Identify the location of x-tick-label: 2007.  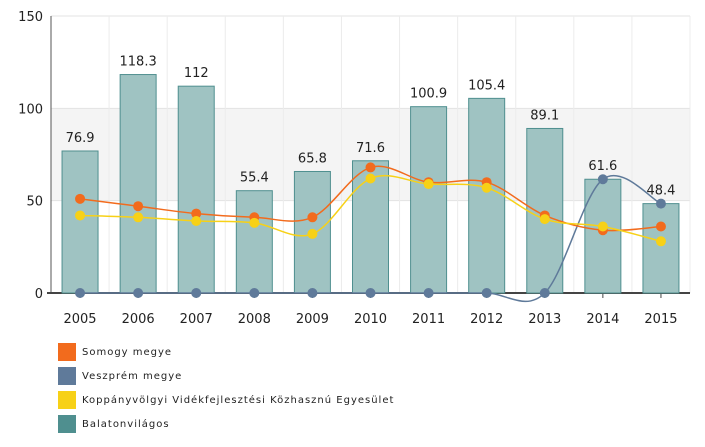
(196, 319).